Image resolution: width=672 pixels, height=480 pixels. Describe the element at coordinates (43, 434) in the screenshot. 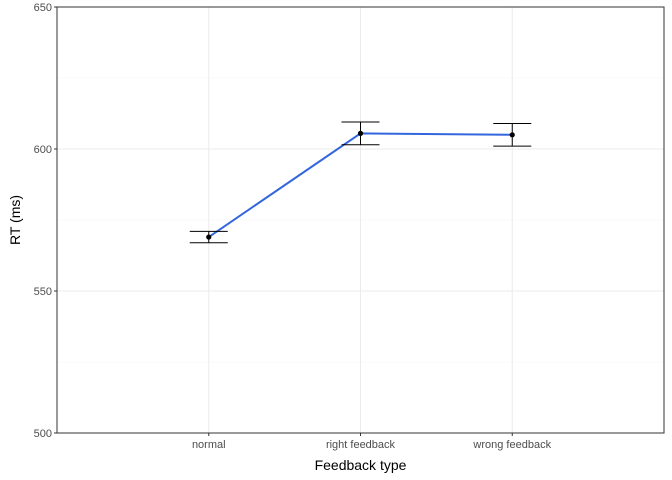

I see `y-tick-label: 500` at that location.